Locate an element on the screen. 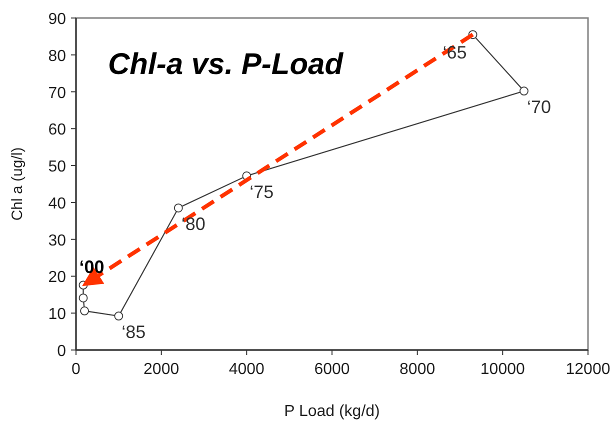 The width and height of the screenshot is (613, 422). x-axis-title: P Load (kg/d) is located at coordinates (332, 411).